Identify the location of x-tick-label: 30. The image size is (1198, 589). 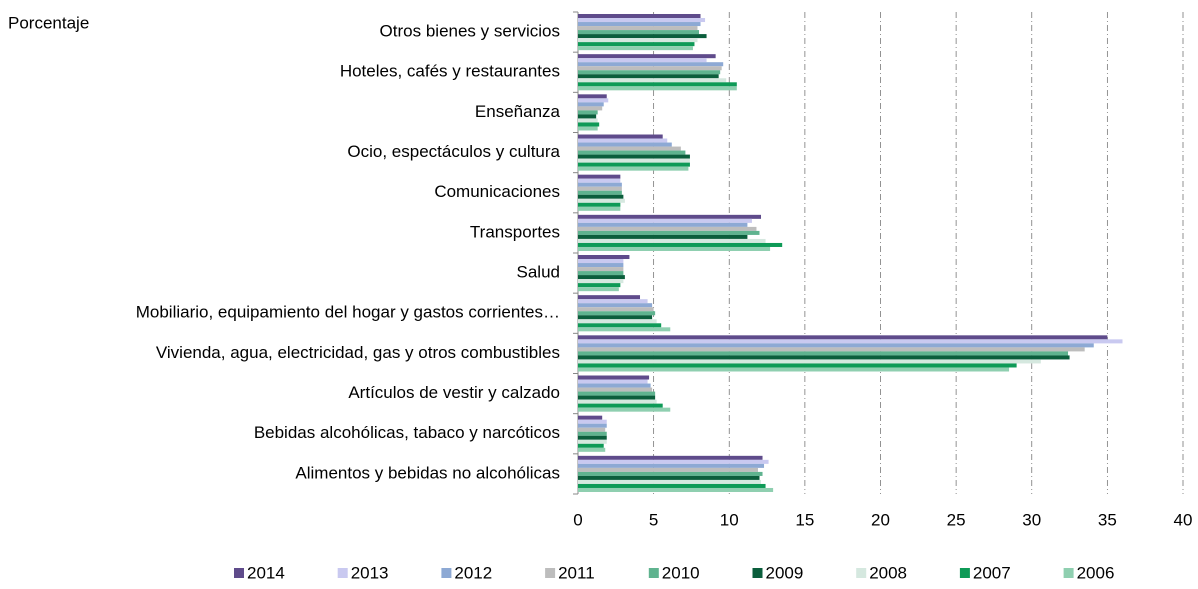
(1031, 519).